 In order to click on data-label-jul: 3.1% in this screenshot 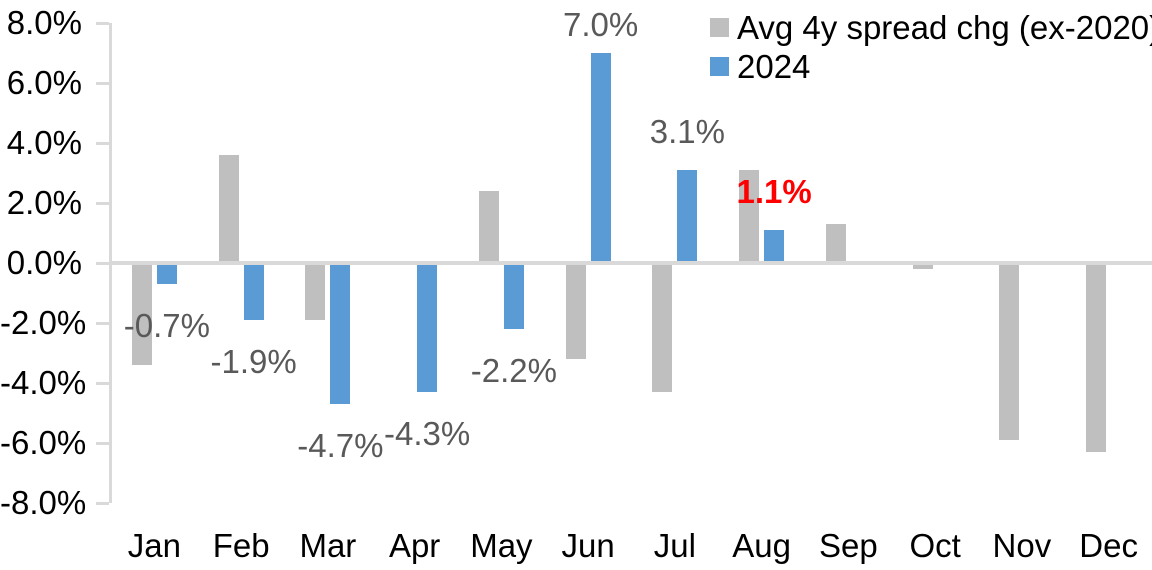, I will do `click(687, 131)`.